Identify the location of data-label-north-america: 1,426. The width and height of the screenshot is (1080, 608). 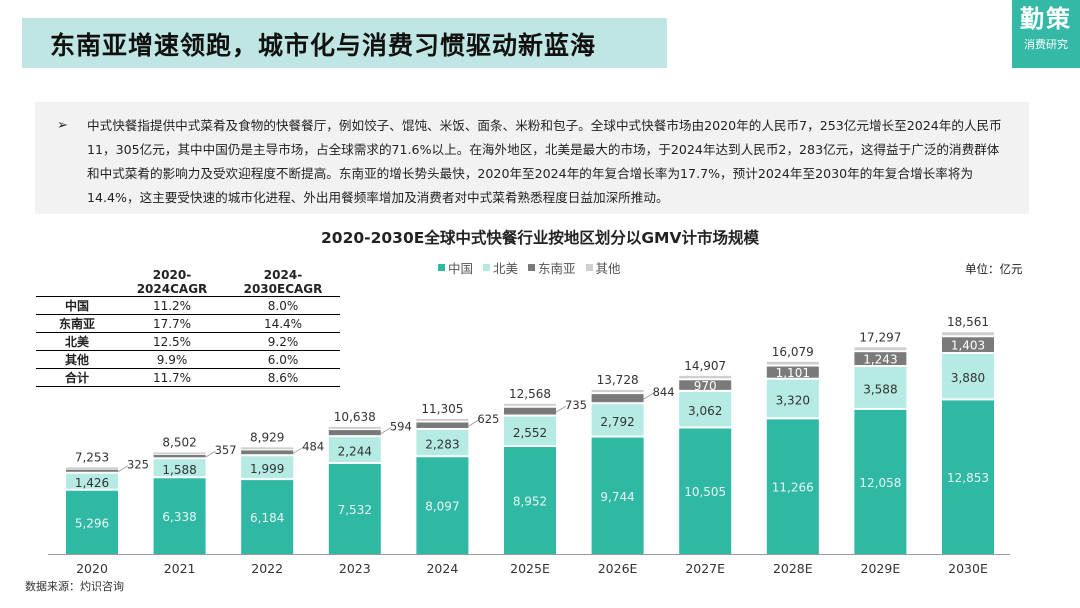
(92, 483).